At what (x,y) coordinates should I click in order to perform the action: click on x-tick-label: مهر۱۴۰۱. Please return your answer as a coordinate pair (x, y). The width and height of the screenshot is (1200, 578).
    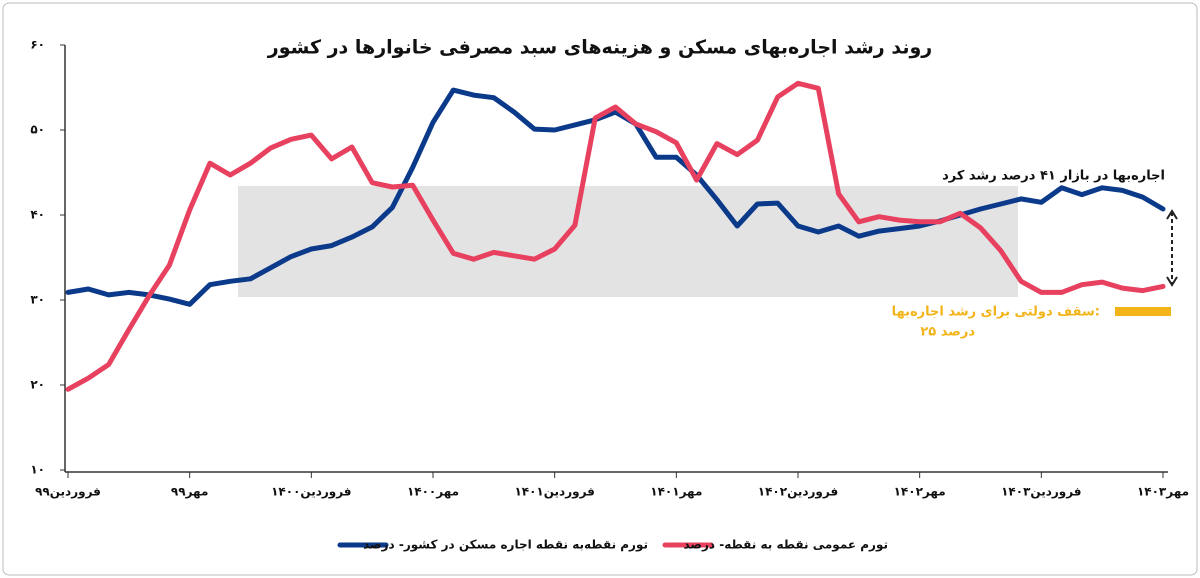
    Looking at the image, I should click on (676, 492).